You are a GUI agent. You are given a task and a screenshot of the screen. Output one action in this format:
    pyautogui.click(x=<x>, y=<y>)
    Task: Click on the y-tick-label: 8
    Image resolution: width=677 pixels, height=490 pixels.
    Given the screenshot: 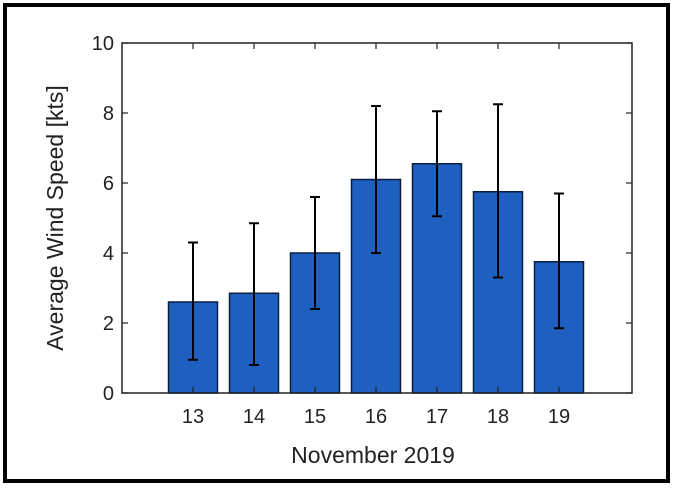 What is the action you would take?
    pyautogui.click(x=108, y=114)
    